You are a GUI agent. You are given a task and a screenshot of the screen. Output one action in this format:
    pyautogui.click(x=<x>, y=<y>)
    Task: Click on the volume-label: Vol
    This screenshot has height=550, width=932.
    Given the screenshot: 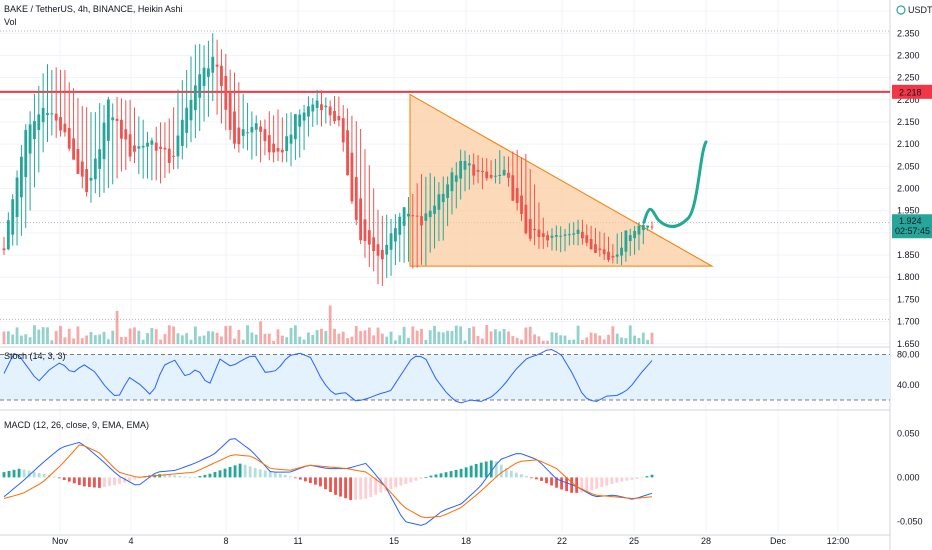 What is the action you would take?
    pyautogui.click(x=10, y=22)
    